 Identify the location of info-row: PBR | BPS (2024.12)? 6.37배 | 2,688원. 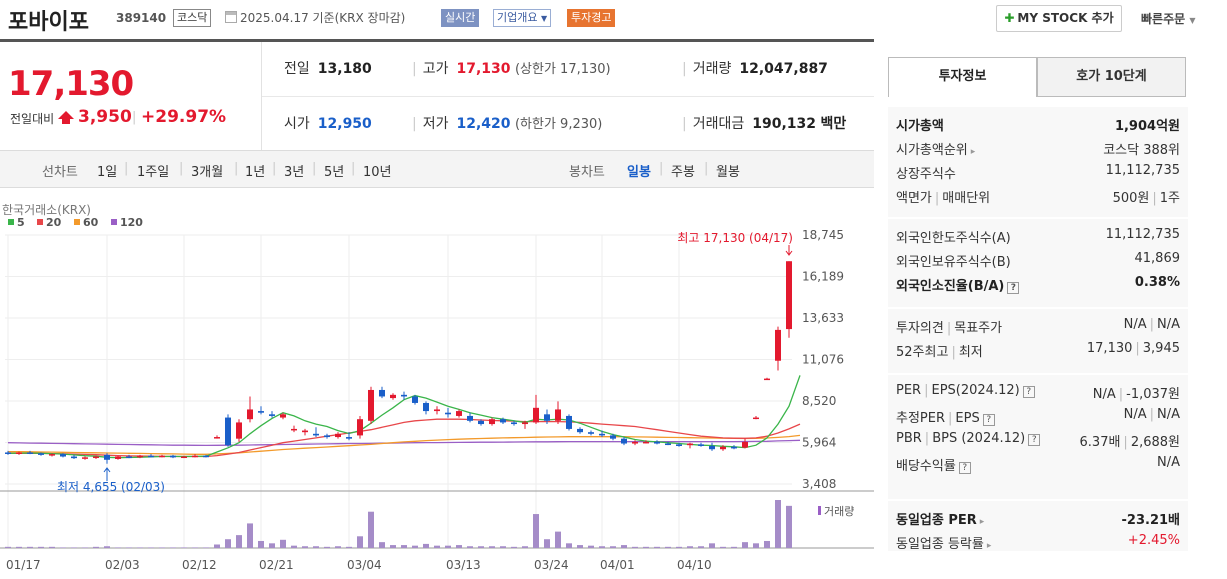
(1038, 441).